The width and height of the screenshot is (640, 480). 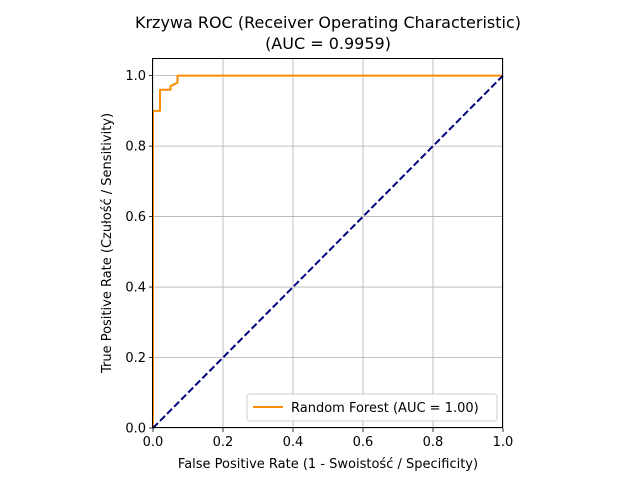 What do you see at coordinates (135, 76) in the screenshot?
I see `y-tick-label: 1.0` at bounding box center [135, 76].